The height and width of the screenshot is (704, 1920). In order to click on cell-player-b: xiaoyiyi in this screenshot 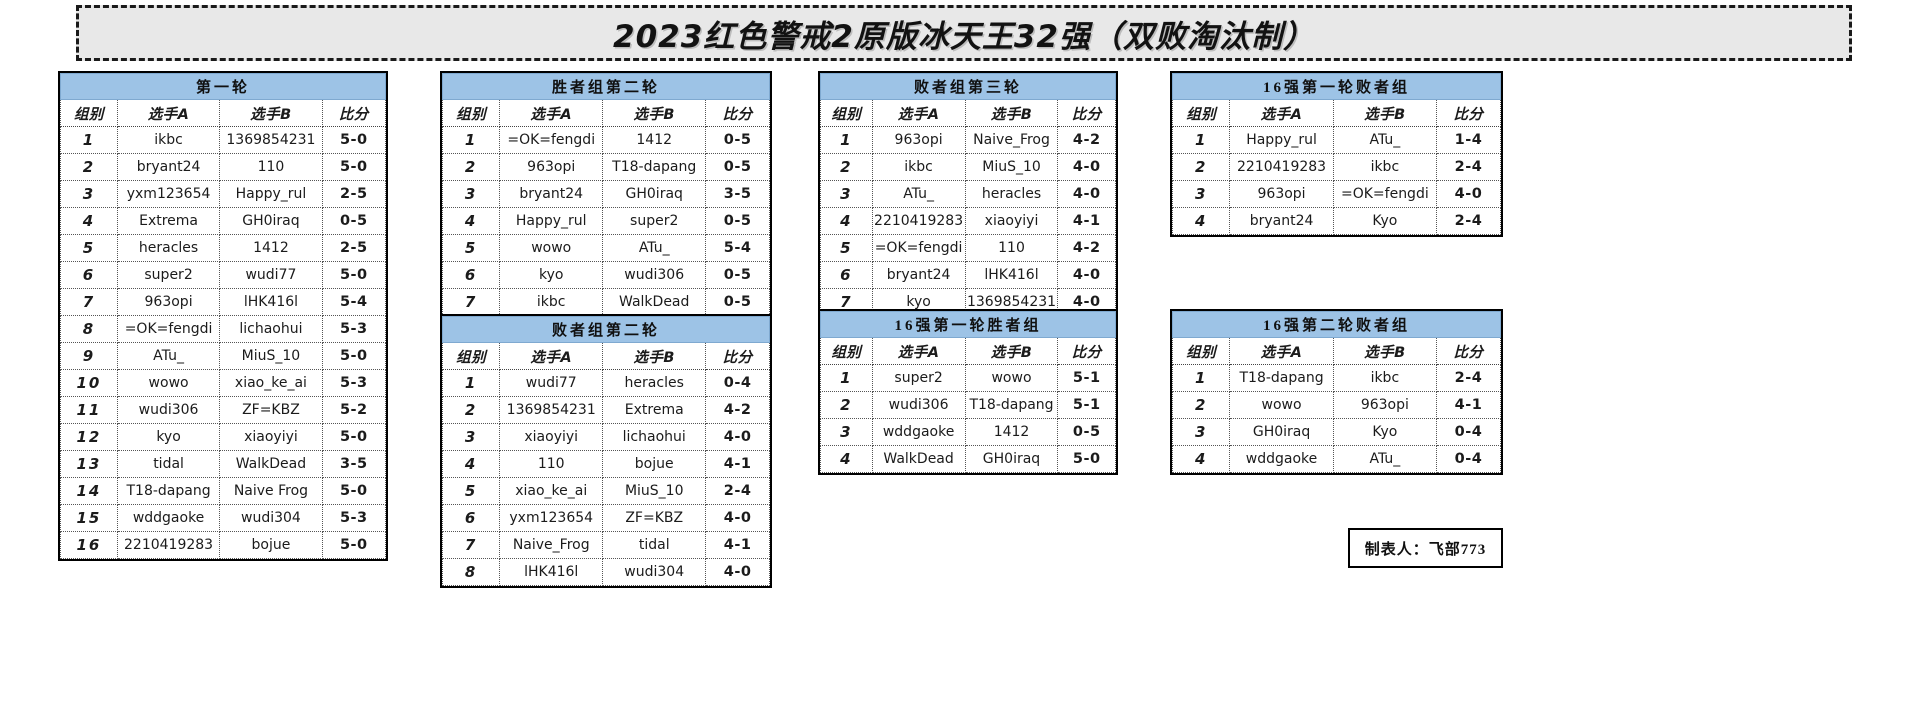, I will do `click(271, 437)`.